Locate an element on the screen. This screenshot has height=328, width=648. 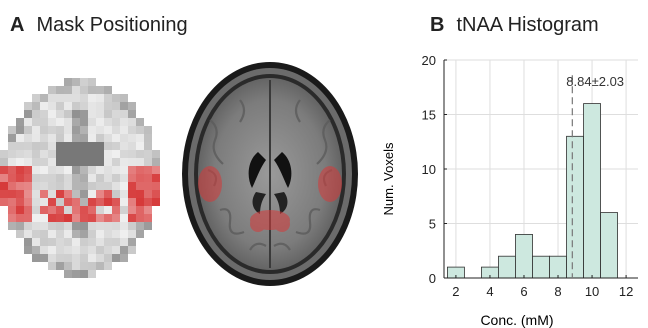
y-tick-label: 5 is located at coordinates (432, 224).